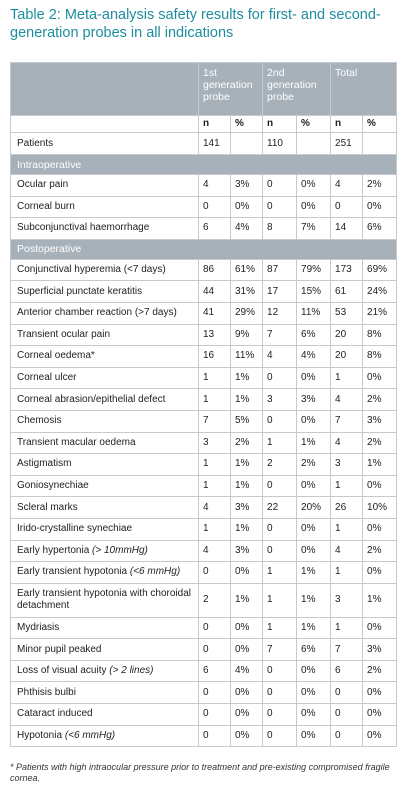 This screenshot has height=796, width=408. I want to click on value-cell: 14, so click(347, 228).